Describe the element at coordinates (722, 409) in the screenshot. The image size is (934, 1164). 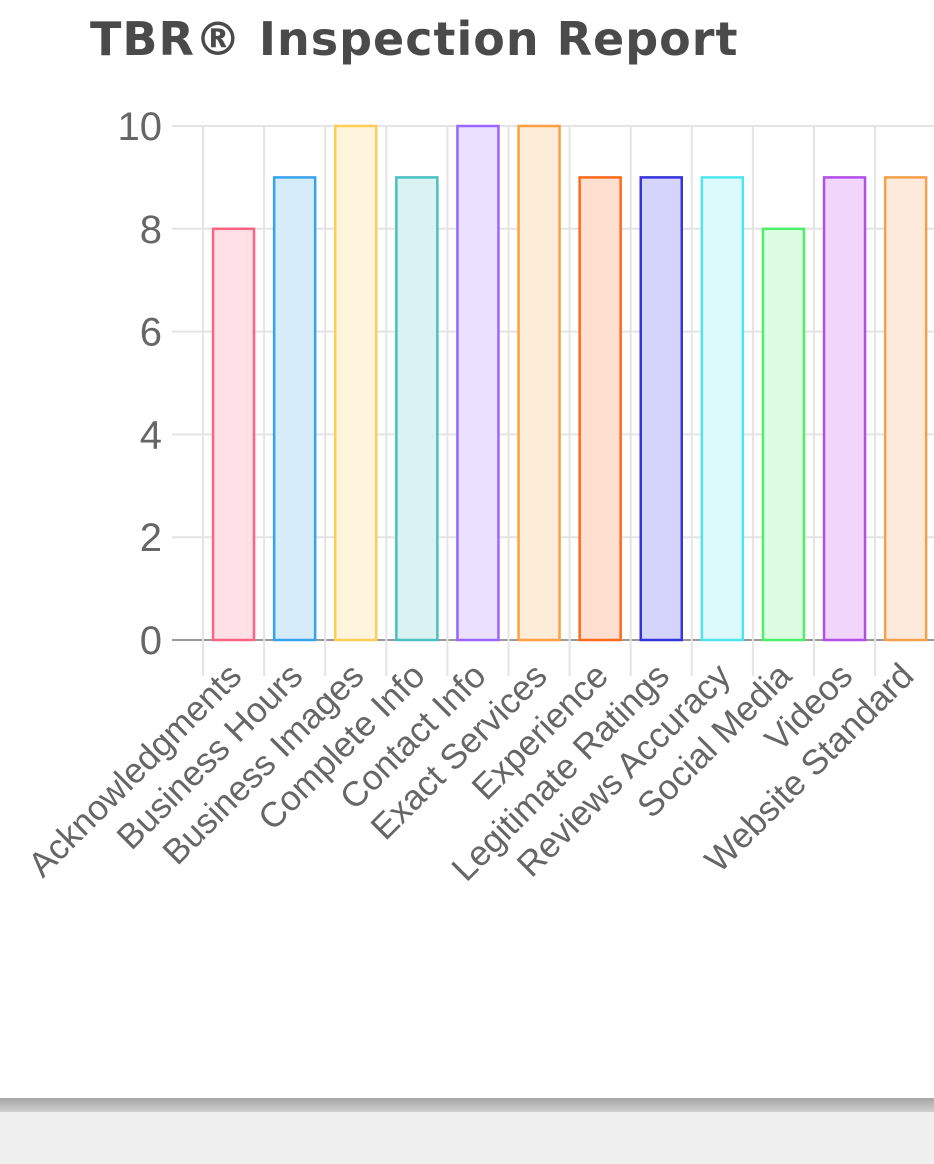
I see `bar-reviews-accuracy` at that location.